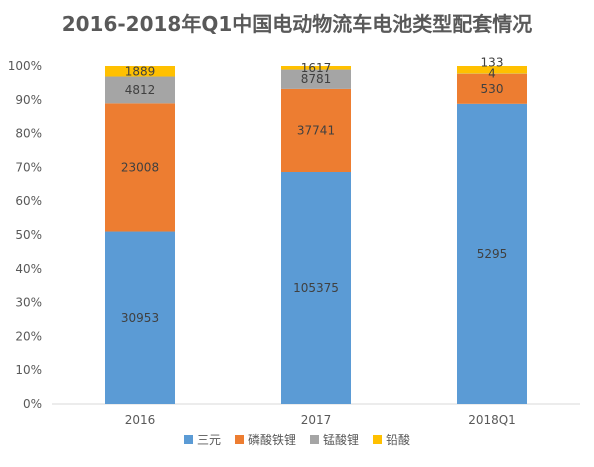 This screenshot has width=594, height=467. What do you see at coordinates (316, 420) in the screenshot?
I see `x-tick-label: 2017` at bounding box center [316, 420].